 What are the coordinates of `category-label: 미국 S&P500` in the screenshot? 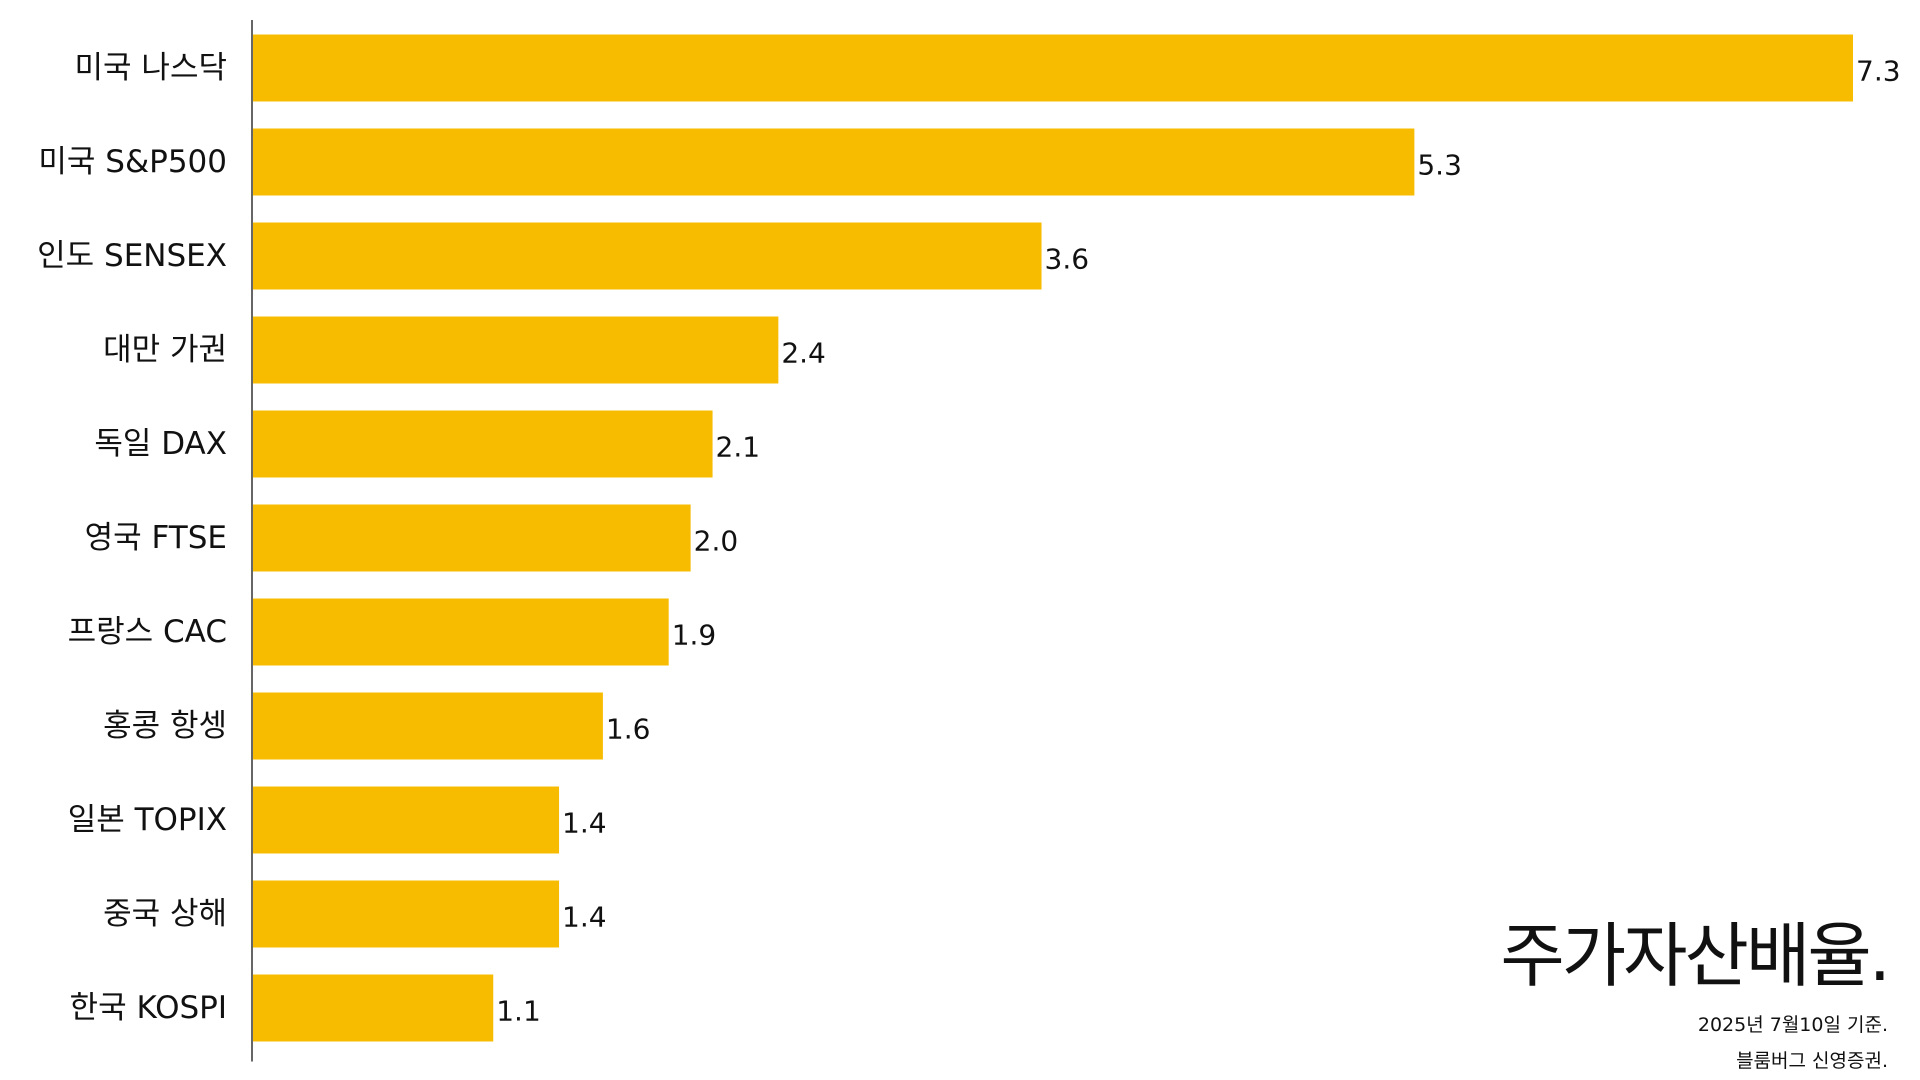 It's located at (132, 162).